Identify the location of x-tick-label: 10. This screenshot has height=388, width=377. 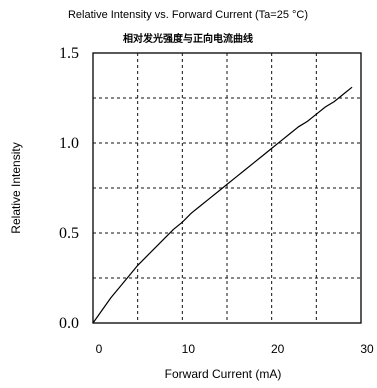
(189, 349).